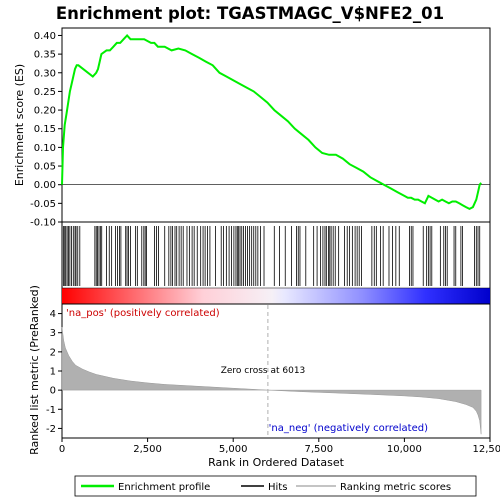  I want to click on zero-cross-label: Zero cross at 6013, so click(263, 371).